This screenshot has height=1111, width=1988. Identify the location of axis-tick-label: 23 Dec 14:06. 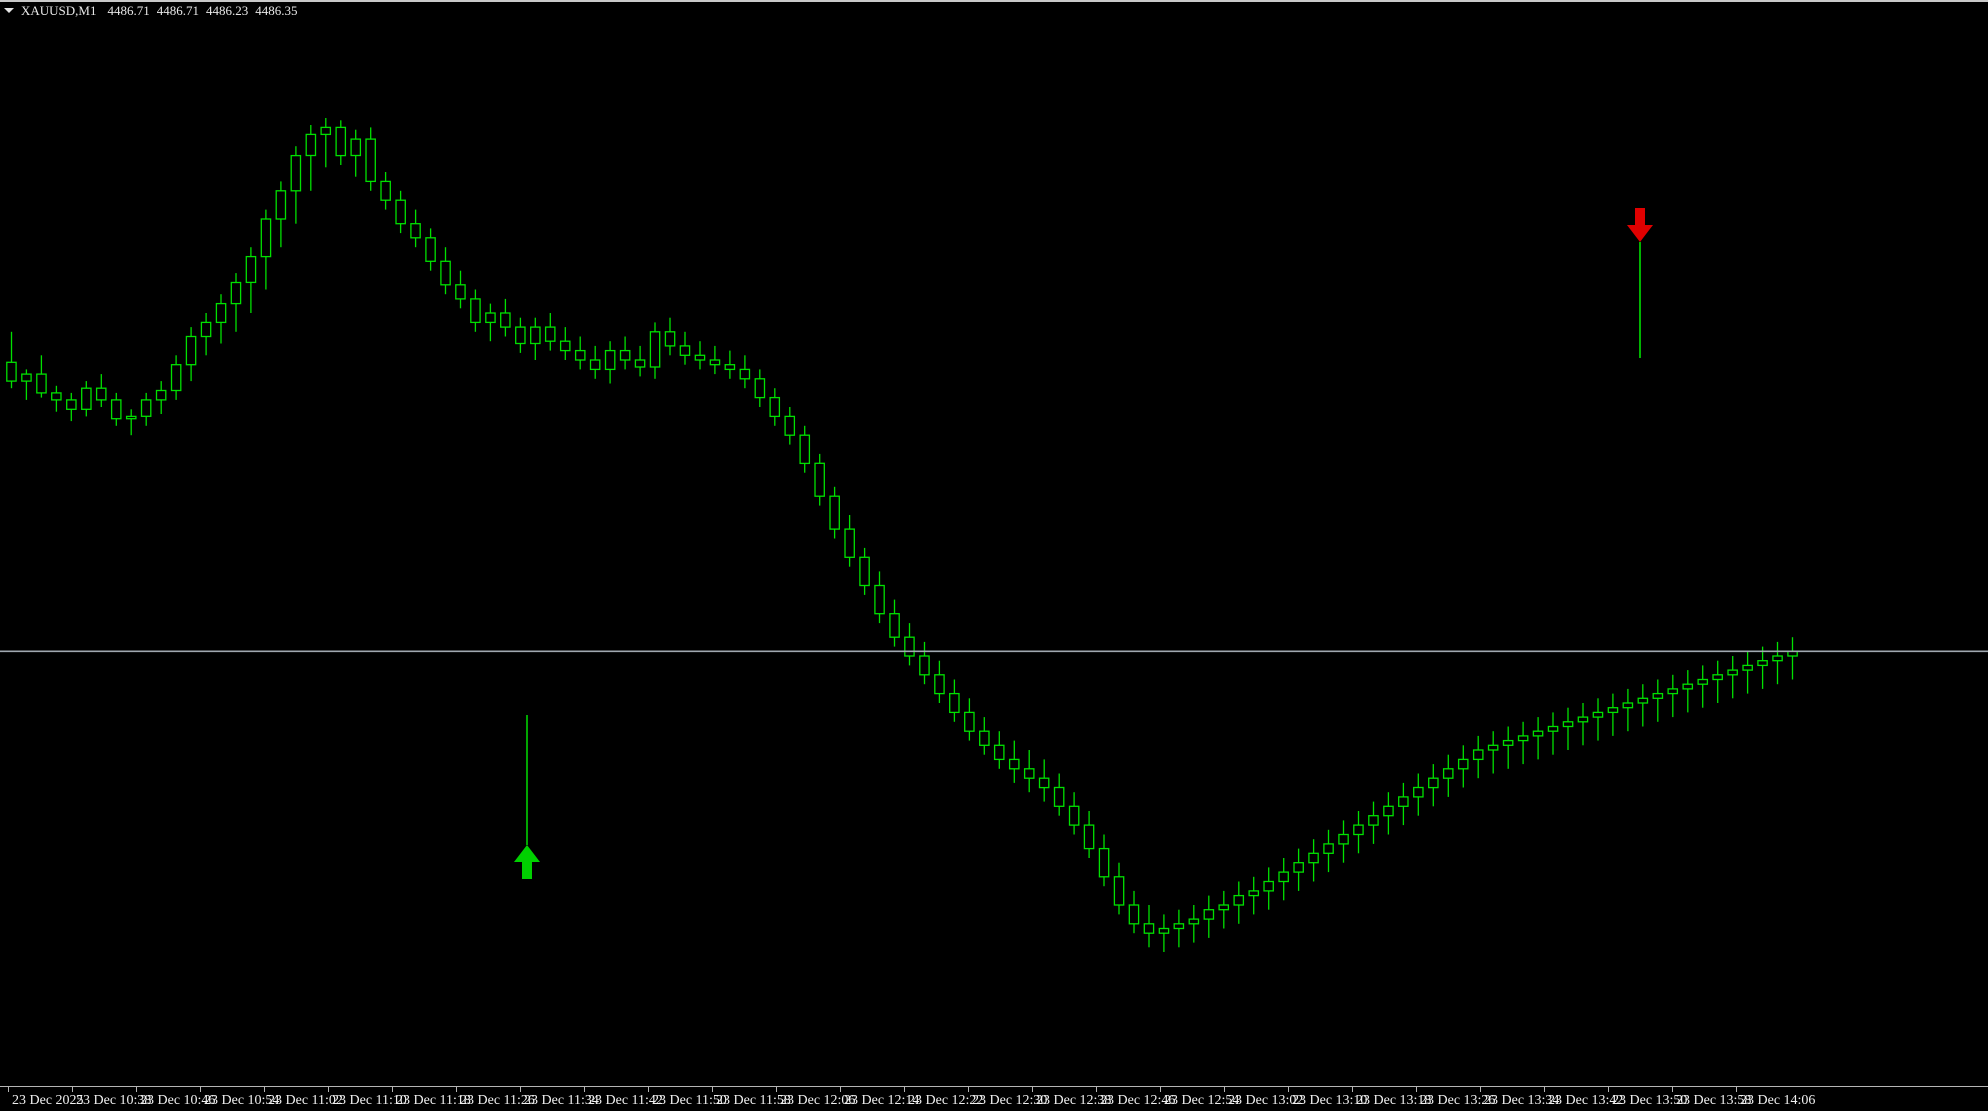
(1778, 1100).